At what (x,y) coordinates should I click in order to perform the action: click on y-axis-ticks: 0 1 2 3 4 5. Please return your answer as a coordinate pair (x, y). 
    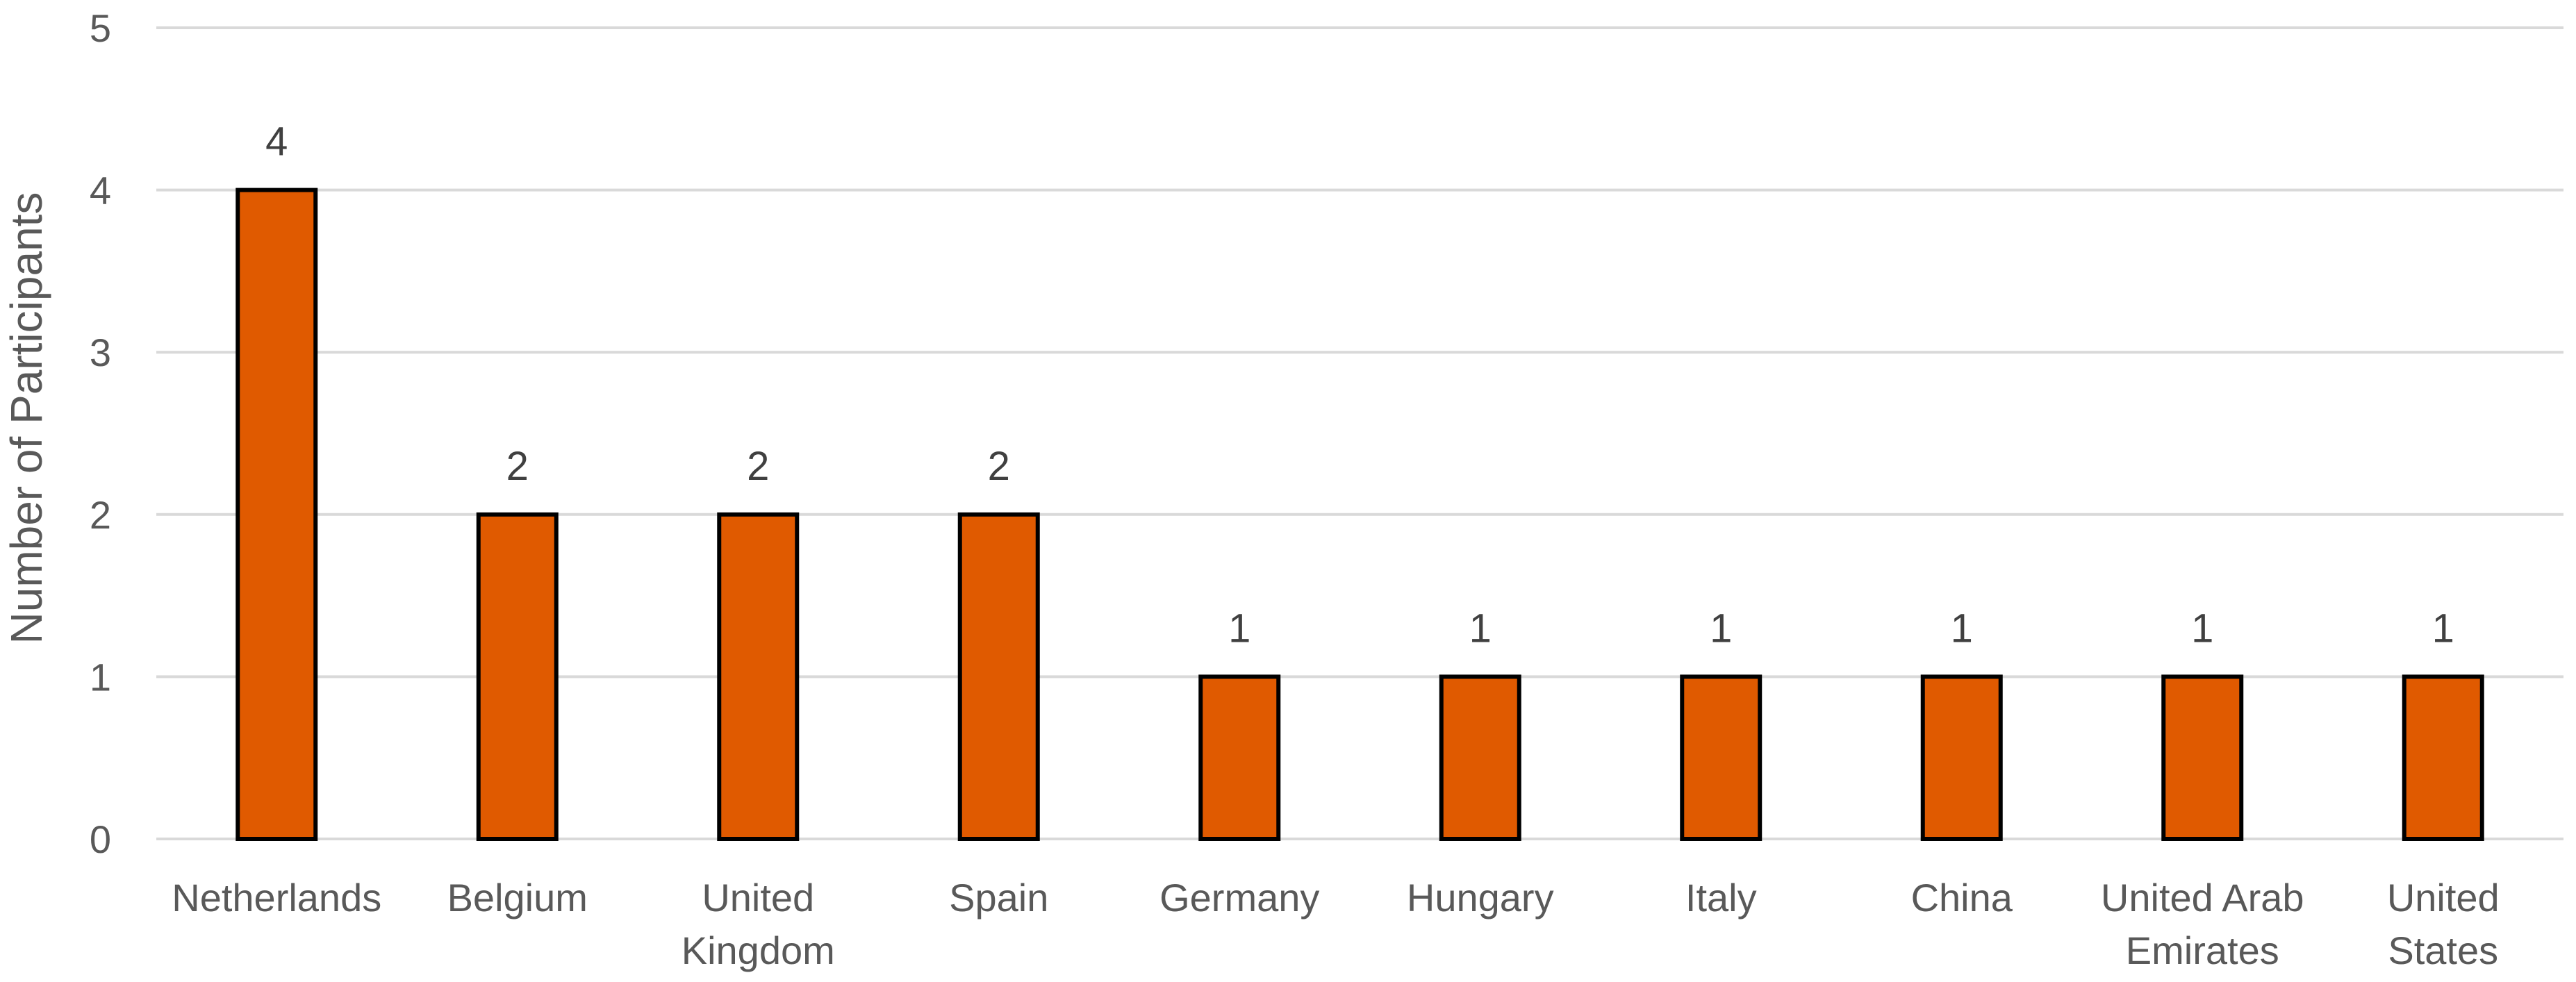
    Looking at the image, I should click on (100, 433).